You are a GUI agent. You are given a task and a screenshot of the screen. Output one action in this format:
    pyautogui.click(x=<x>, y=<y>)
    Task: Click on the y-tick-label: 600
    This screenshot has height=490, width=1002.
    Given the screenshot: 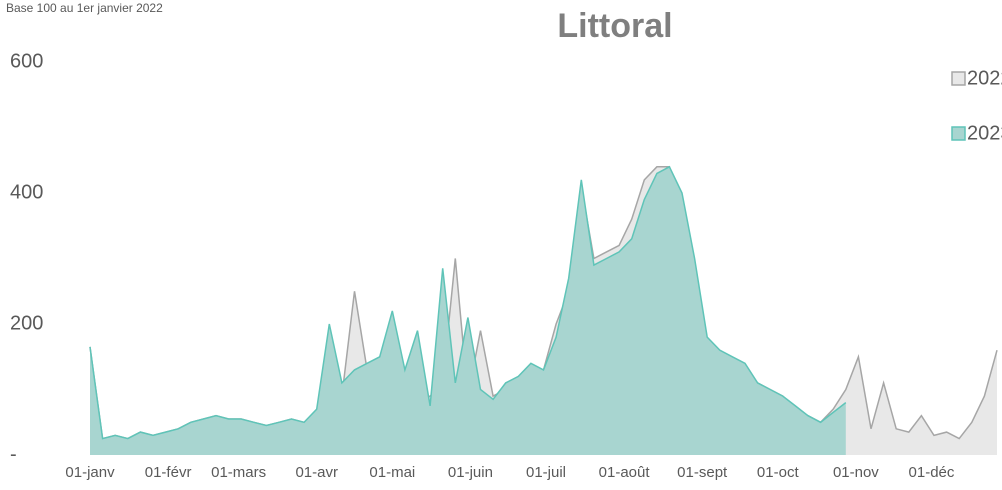 What is the action you would take?
    pyautogui.click(x=26, y=61)
    